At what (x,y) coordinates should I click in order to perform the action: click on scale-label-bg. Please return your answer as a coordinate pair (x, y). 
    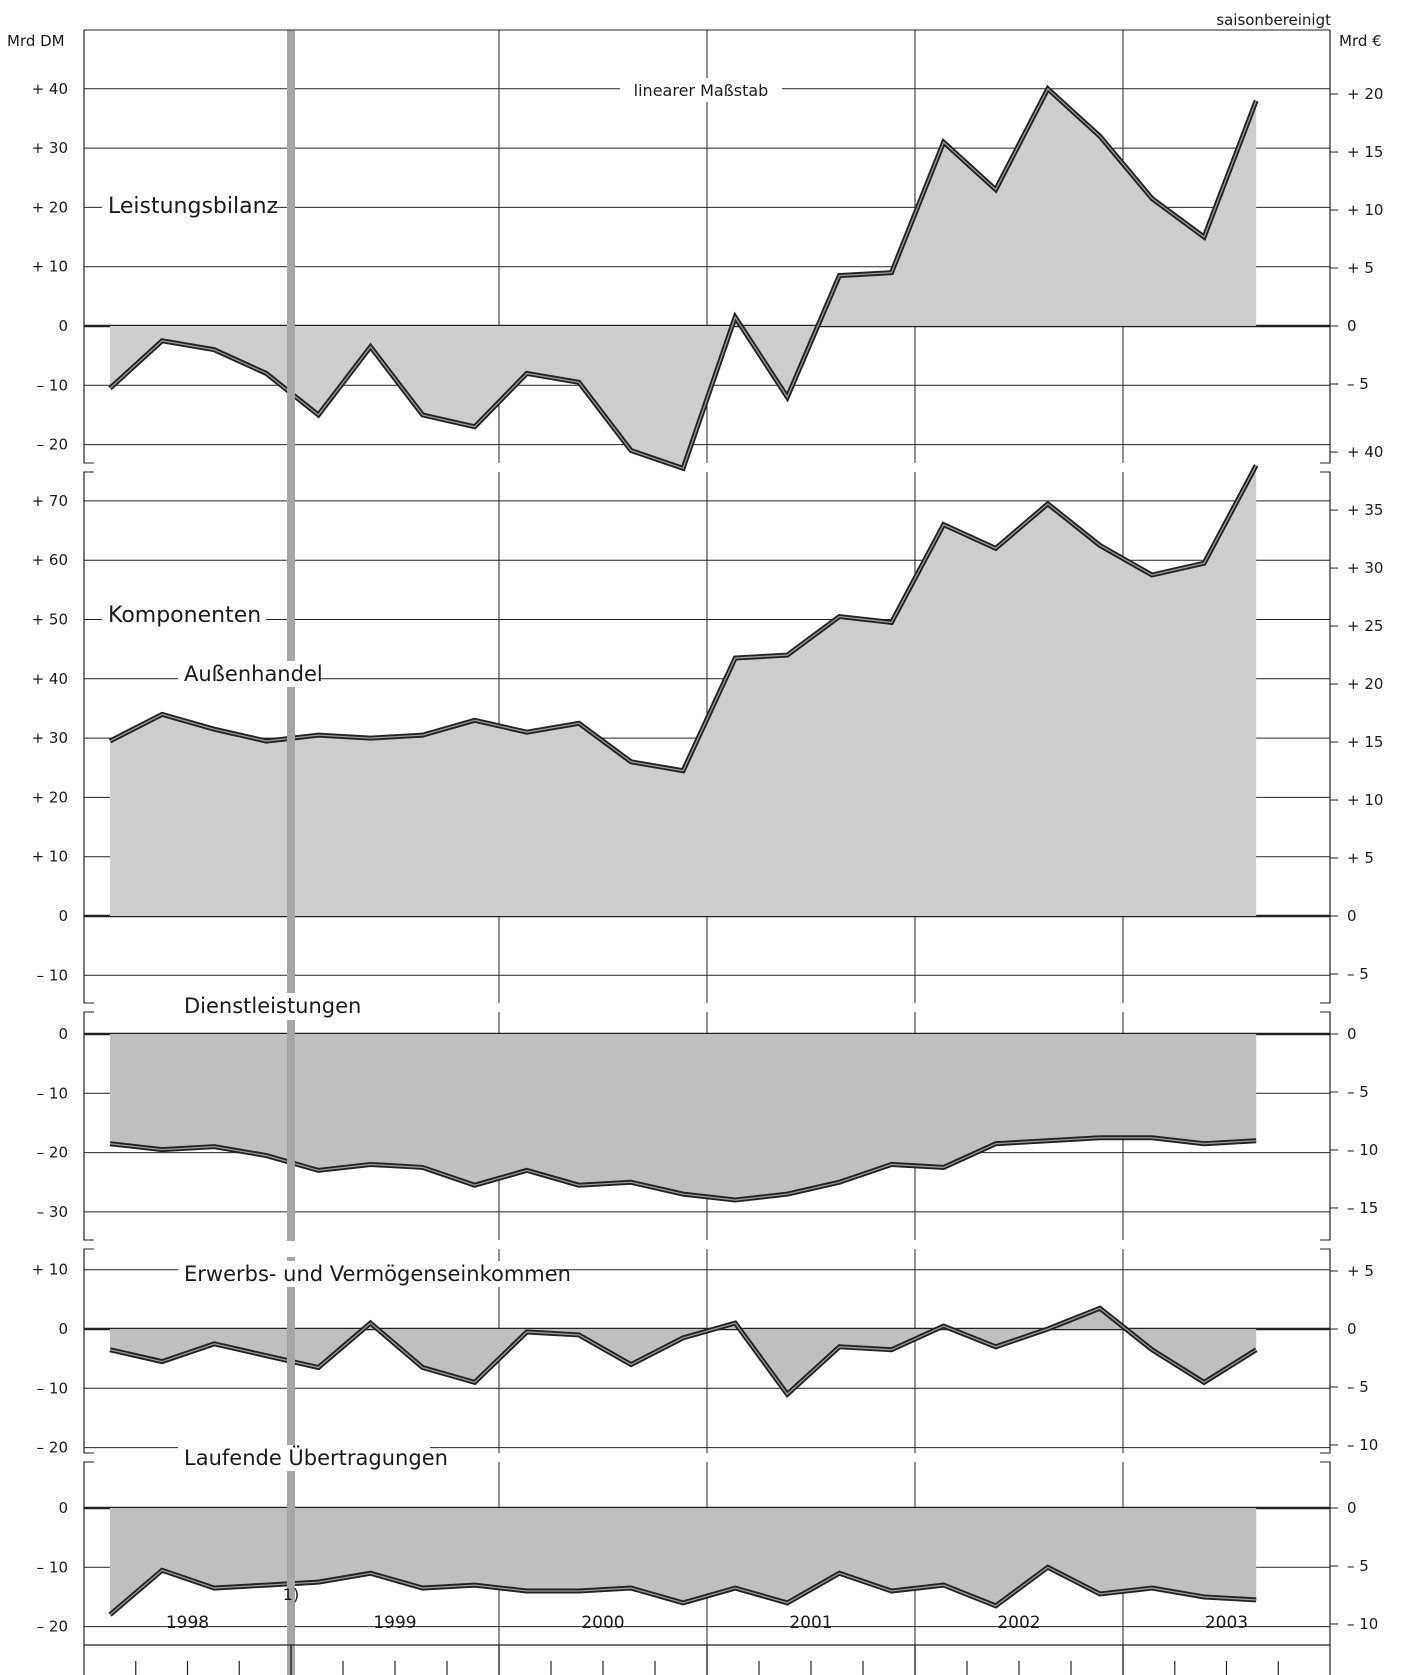
    Looking at the image, I should click on (701, 90).